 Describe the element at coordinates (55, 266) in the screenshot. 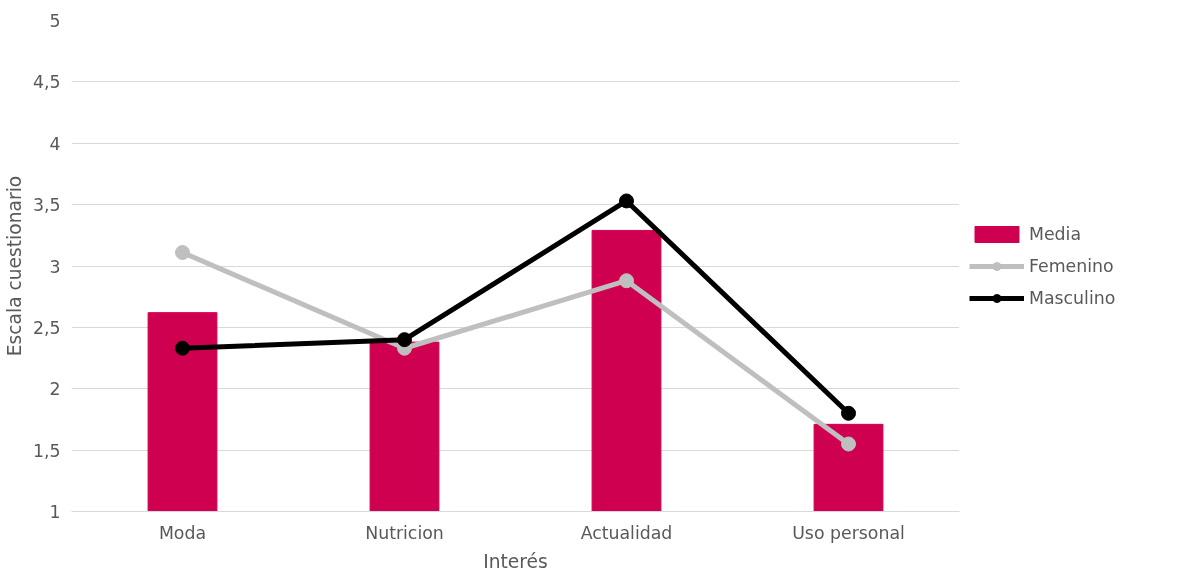

I see `y-tick-label: 3` at that location.